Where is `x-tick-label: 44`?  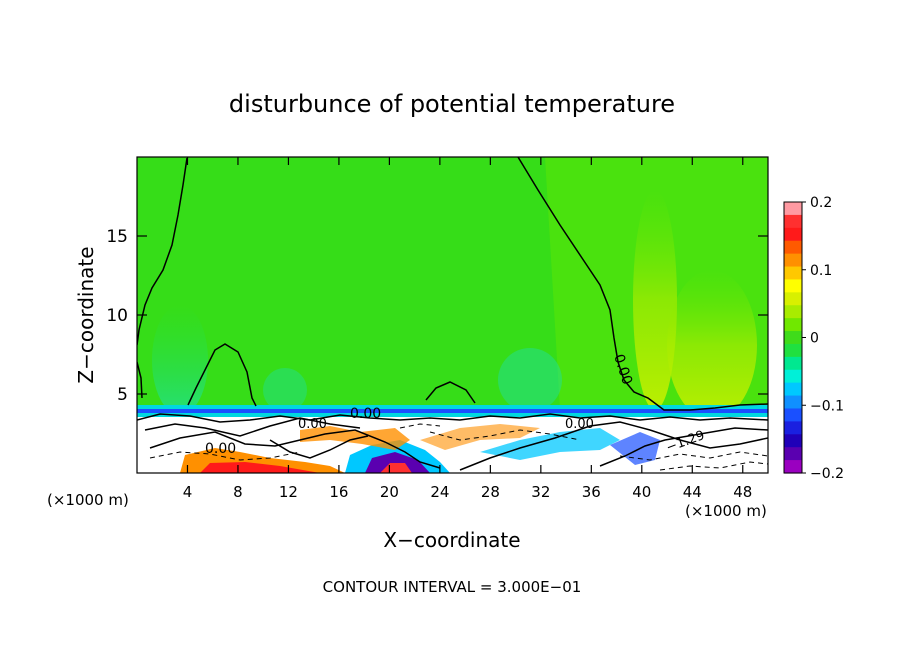
x-tick-label: 44 is located at coordinates (692, 492).